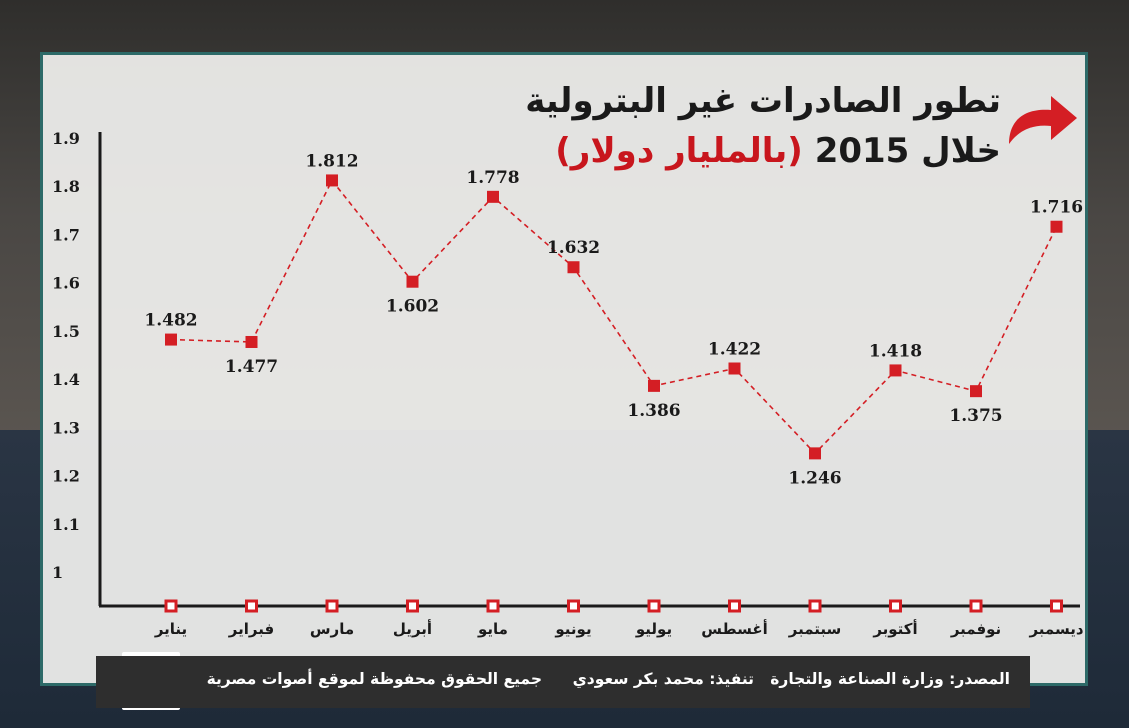 The height and width of the screenshot is (728, 1129). I want to click on title-unit: (بالمليار دولار), so click(679, 151).